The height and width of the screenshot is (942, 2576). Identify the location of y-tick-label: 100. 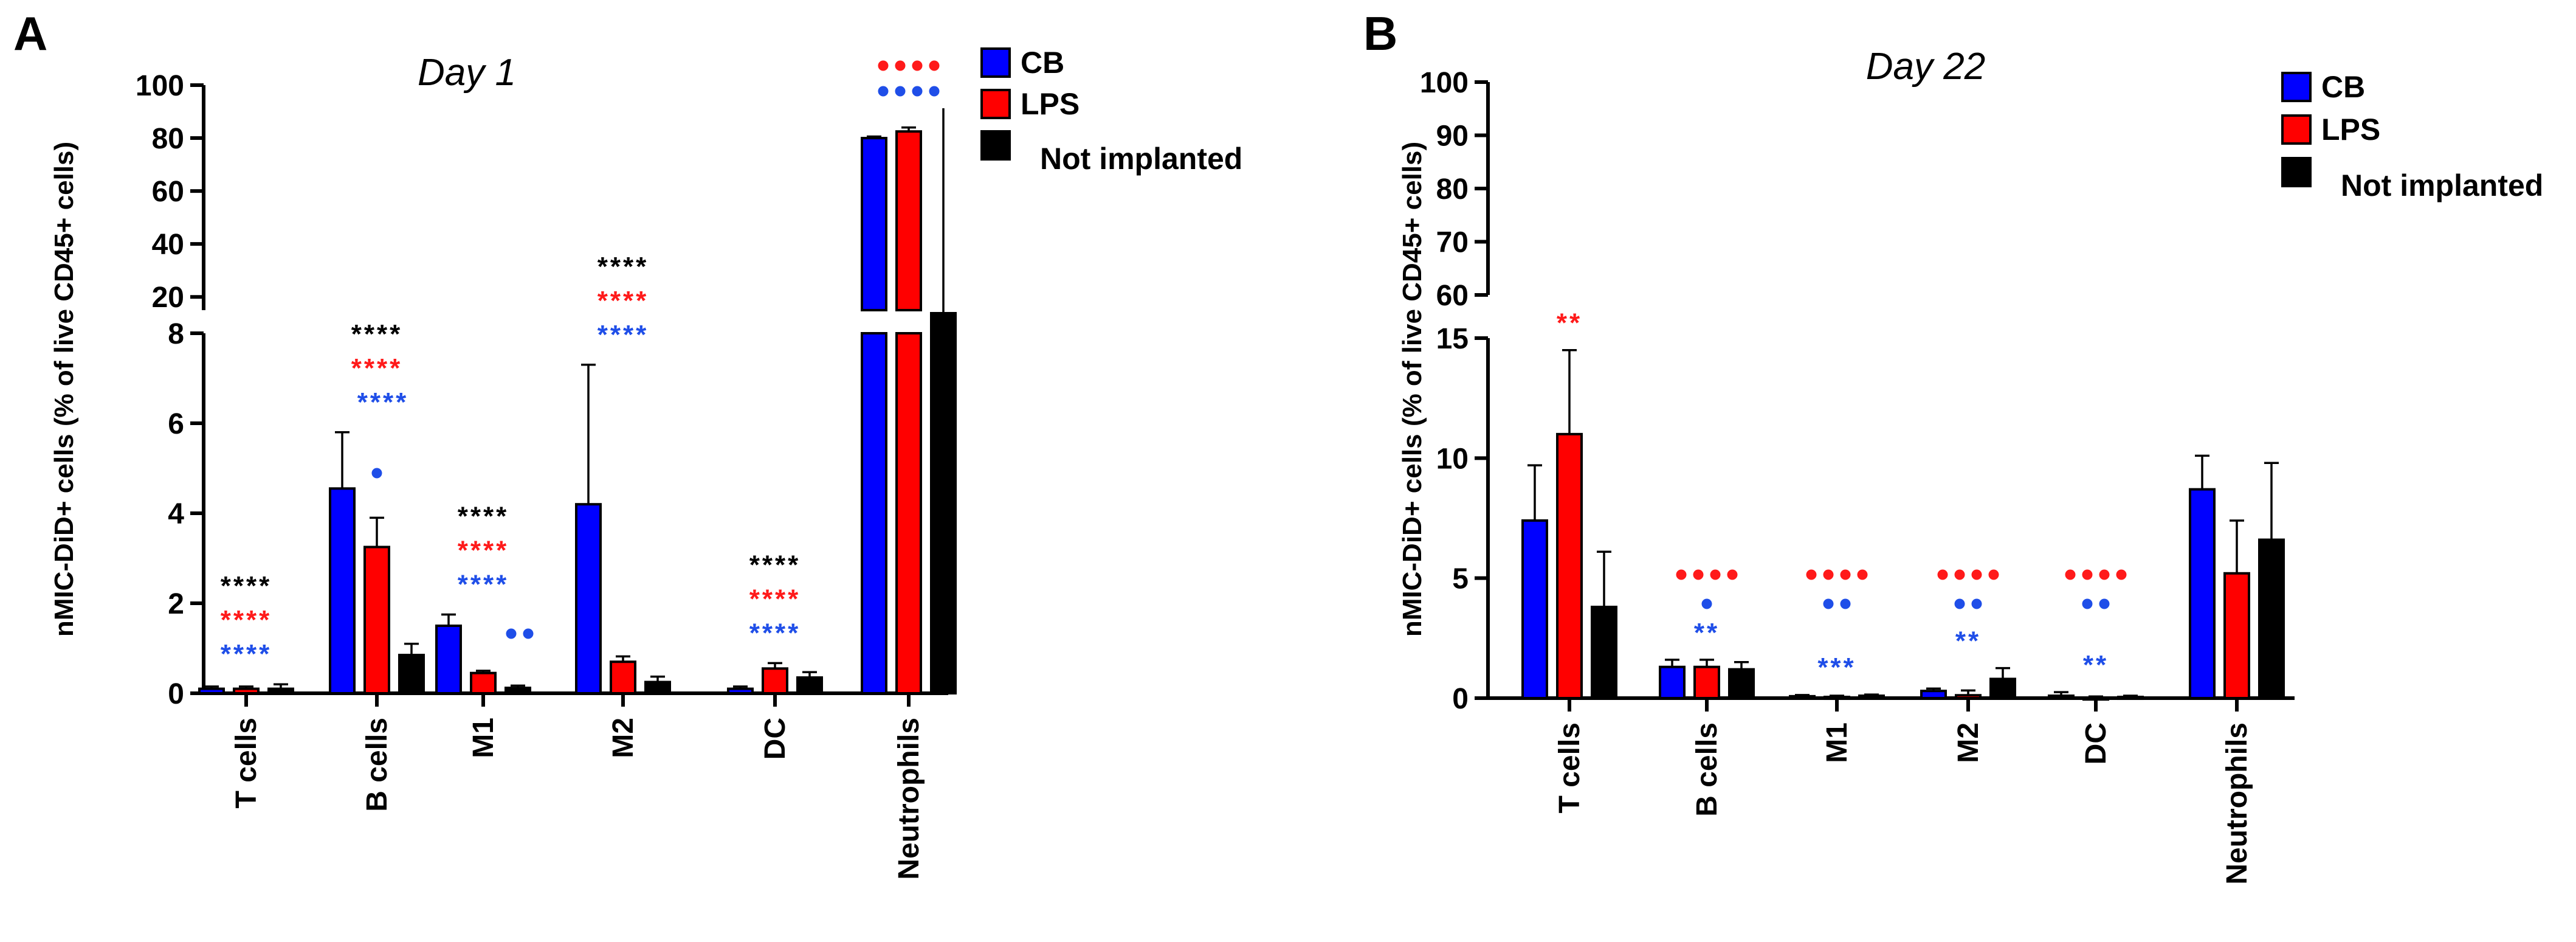
(1444, 83).